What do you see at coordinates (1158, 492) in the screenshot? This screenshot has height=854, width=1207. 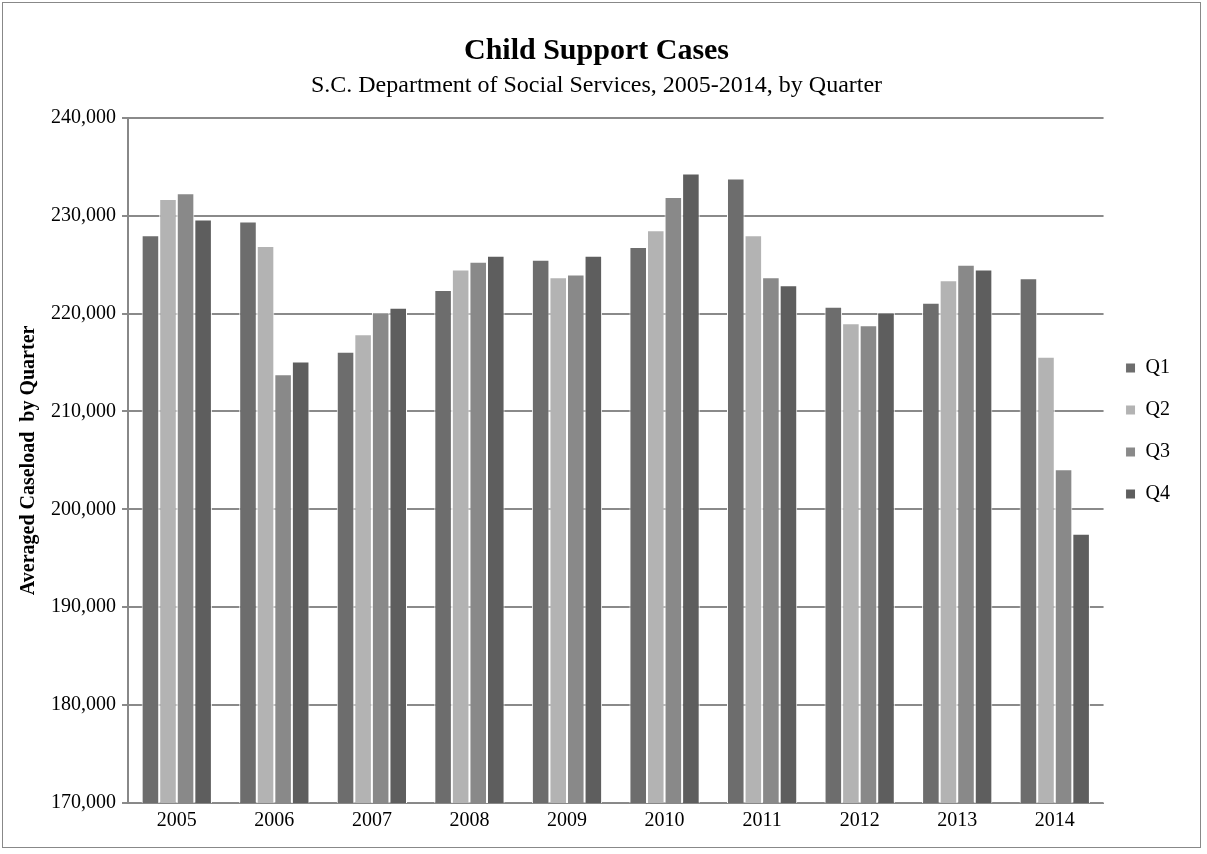 I see `legend-label: Q4` at bounding box center [1158, 492].